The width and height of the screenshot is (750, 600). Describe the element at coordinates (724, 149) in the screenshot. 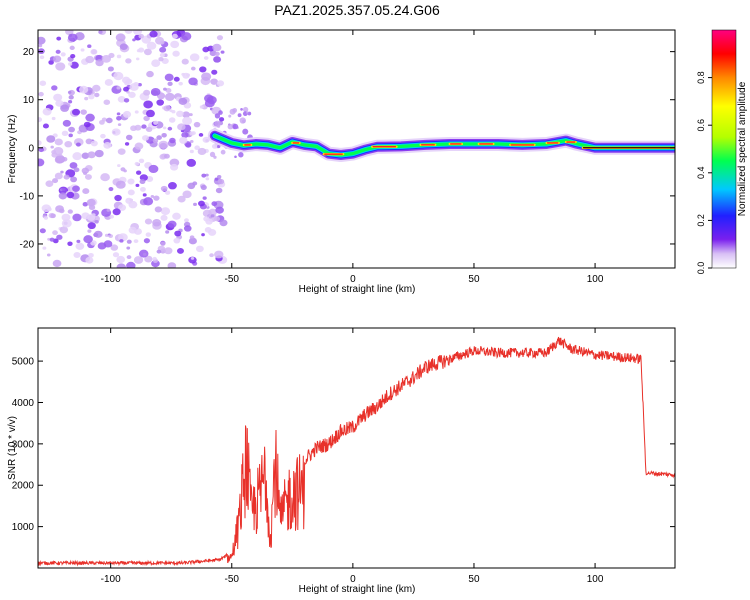

I see `colorbar-gradient` at that location.